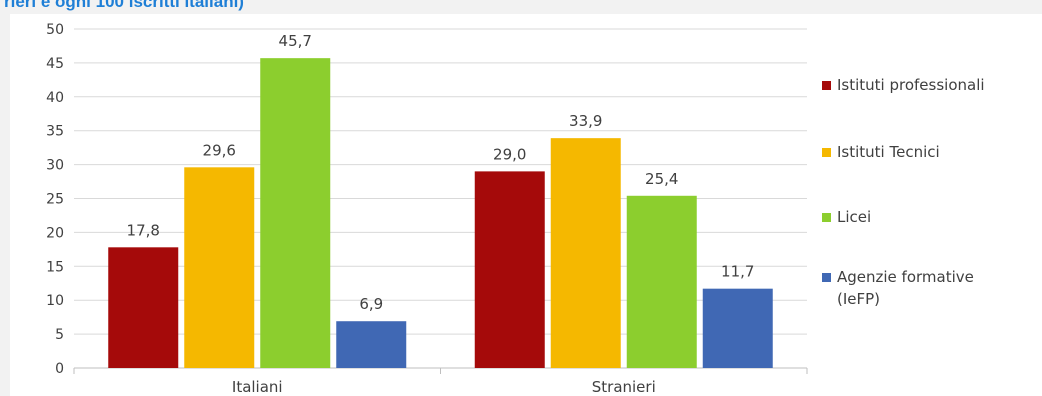  I want to click on y-tick-label: 35, so click(55, 132).